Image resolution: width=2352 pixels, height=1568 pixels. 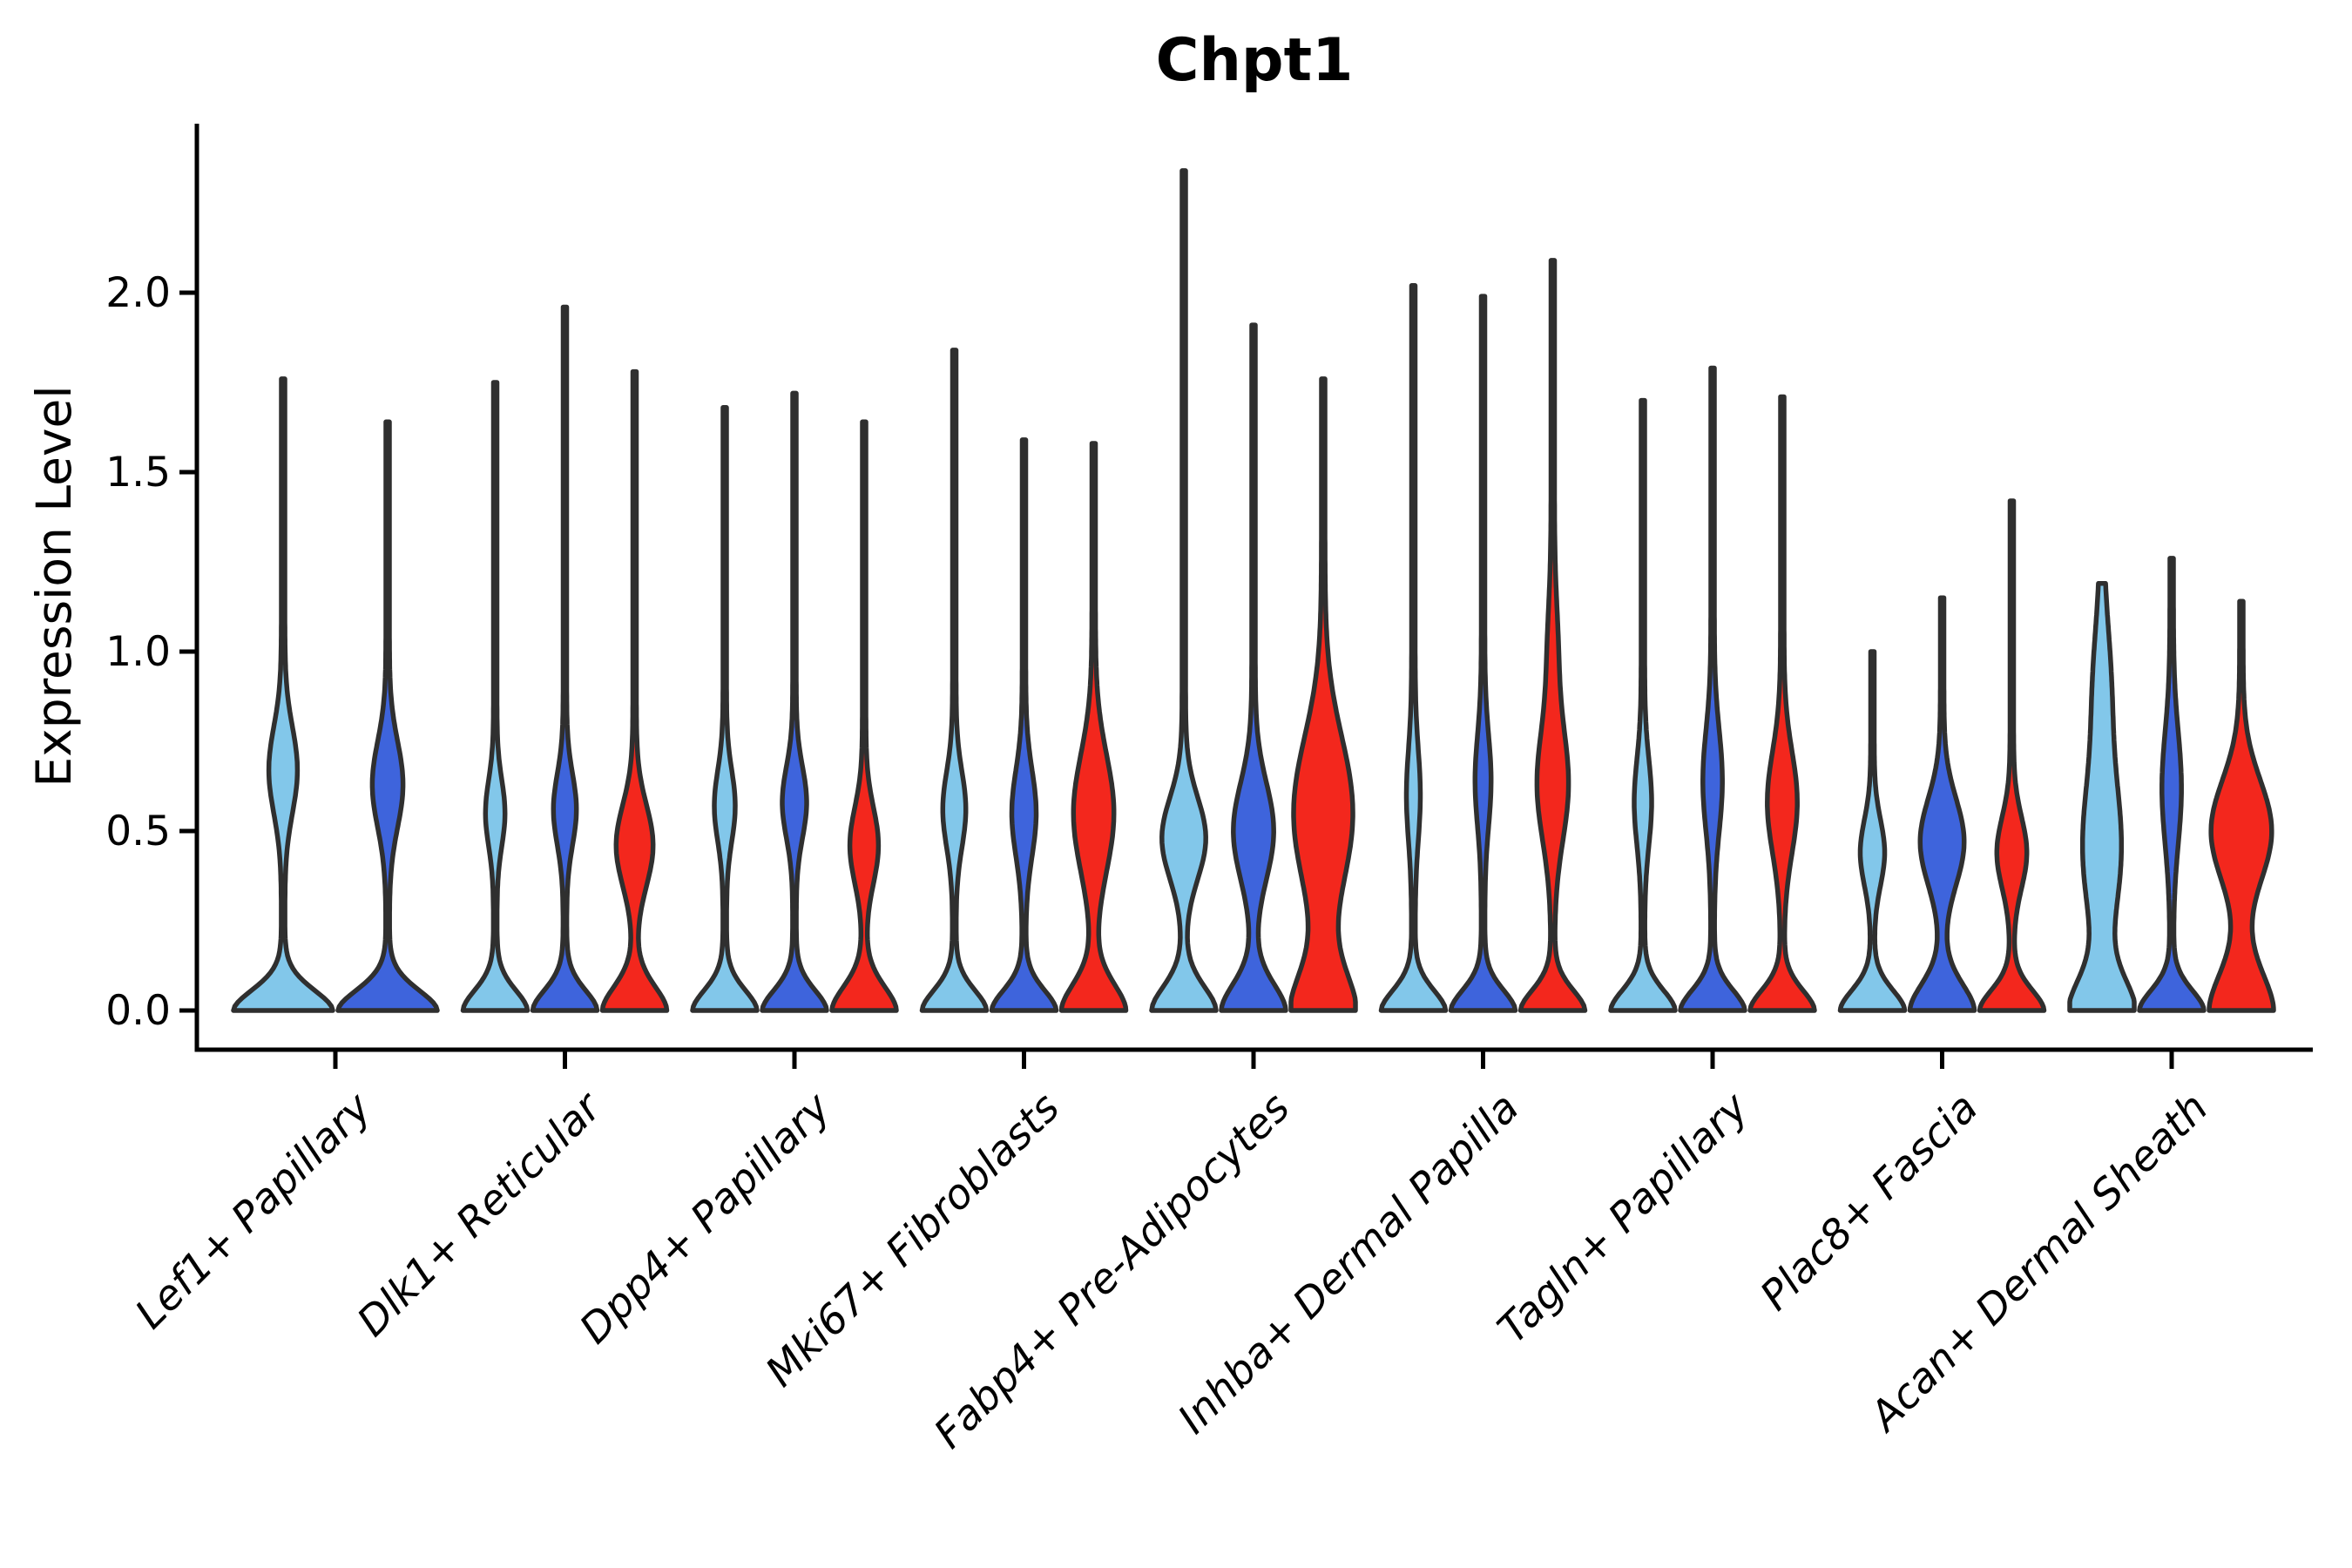 What do you see at coordinates (864, 716) in the screenshot?
I see `violin-dpp4-papillary-red` at bounding box center [864, 716].